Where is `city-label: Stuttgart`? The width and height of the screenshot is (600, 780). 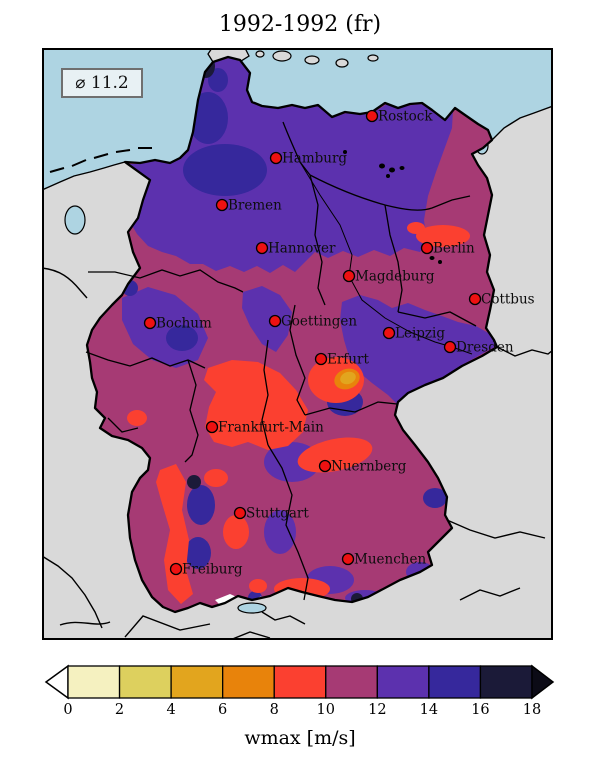 city-label: Stuttgart is located at coordinates (277, 514).